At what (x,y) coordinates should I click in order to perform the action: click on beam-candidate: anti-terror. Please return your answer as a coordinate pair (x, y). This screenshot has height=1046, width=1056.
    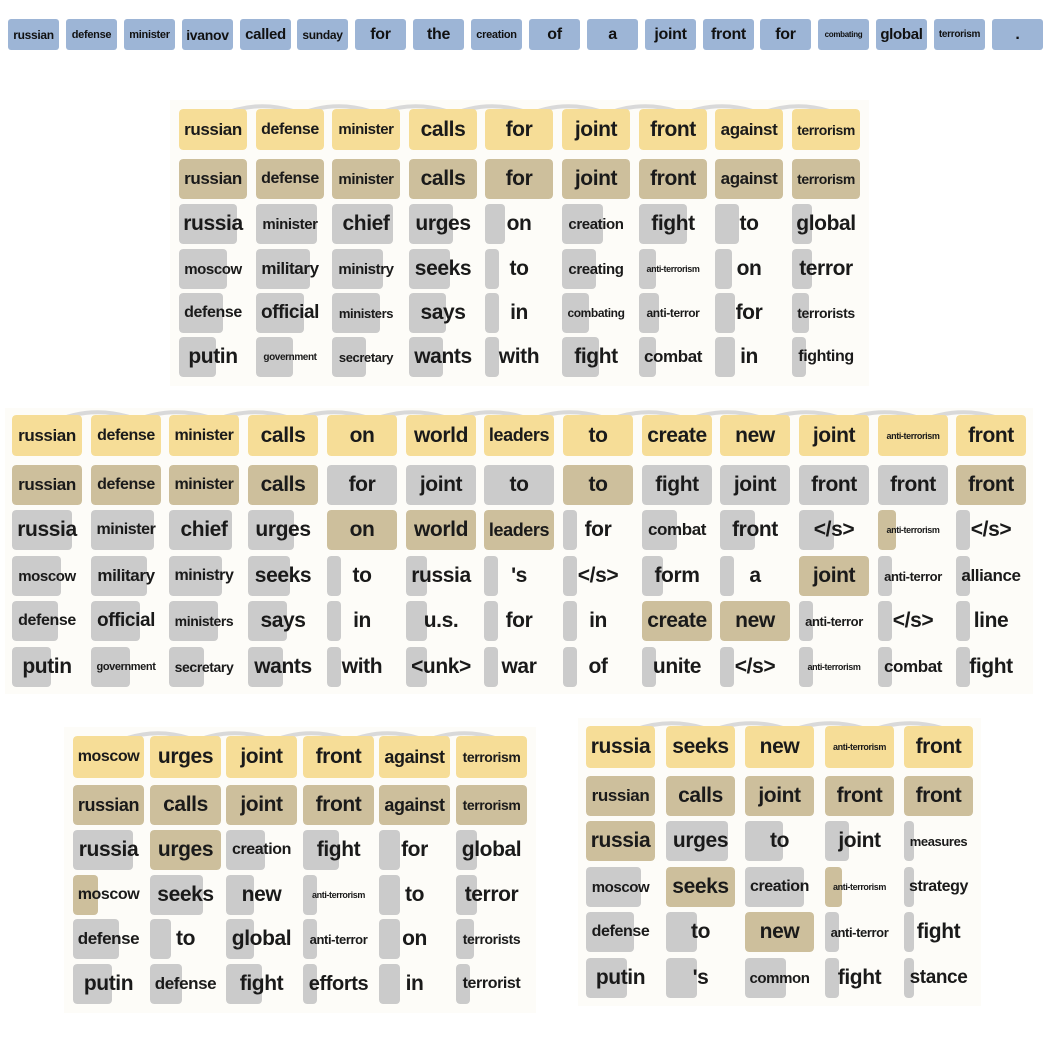
    Looking at the image, I should click on (913, 576).